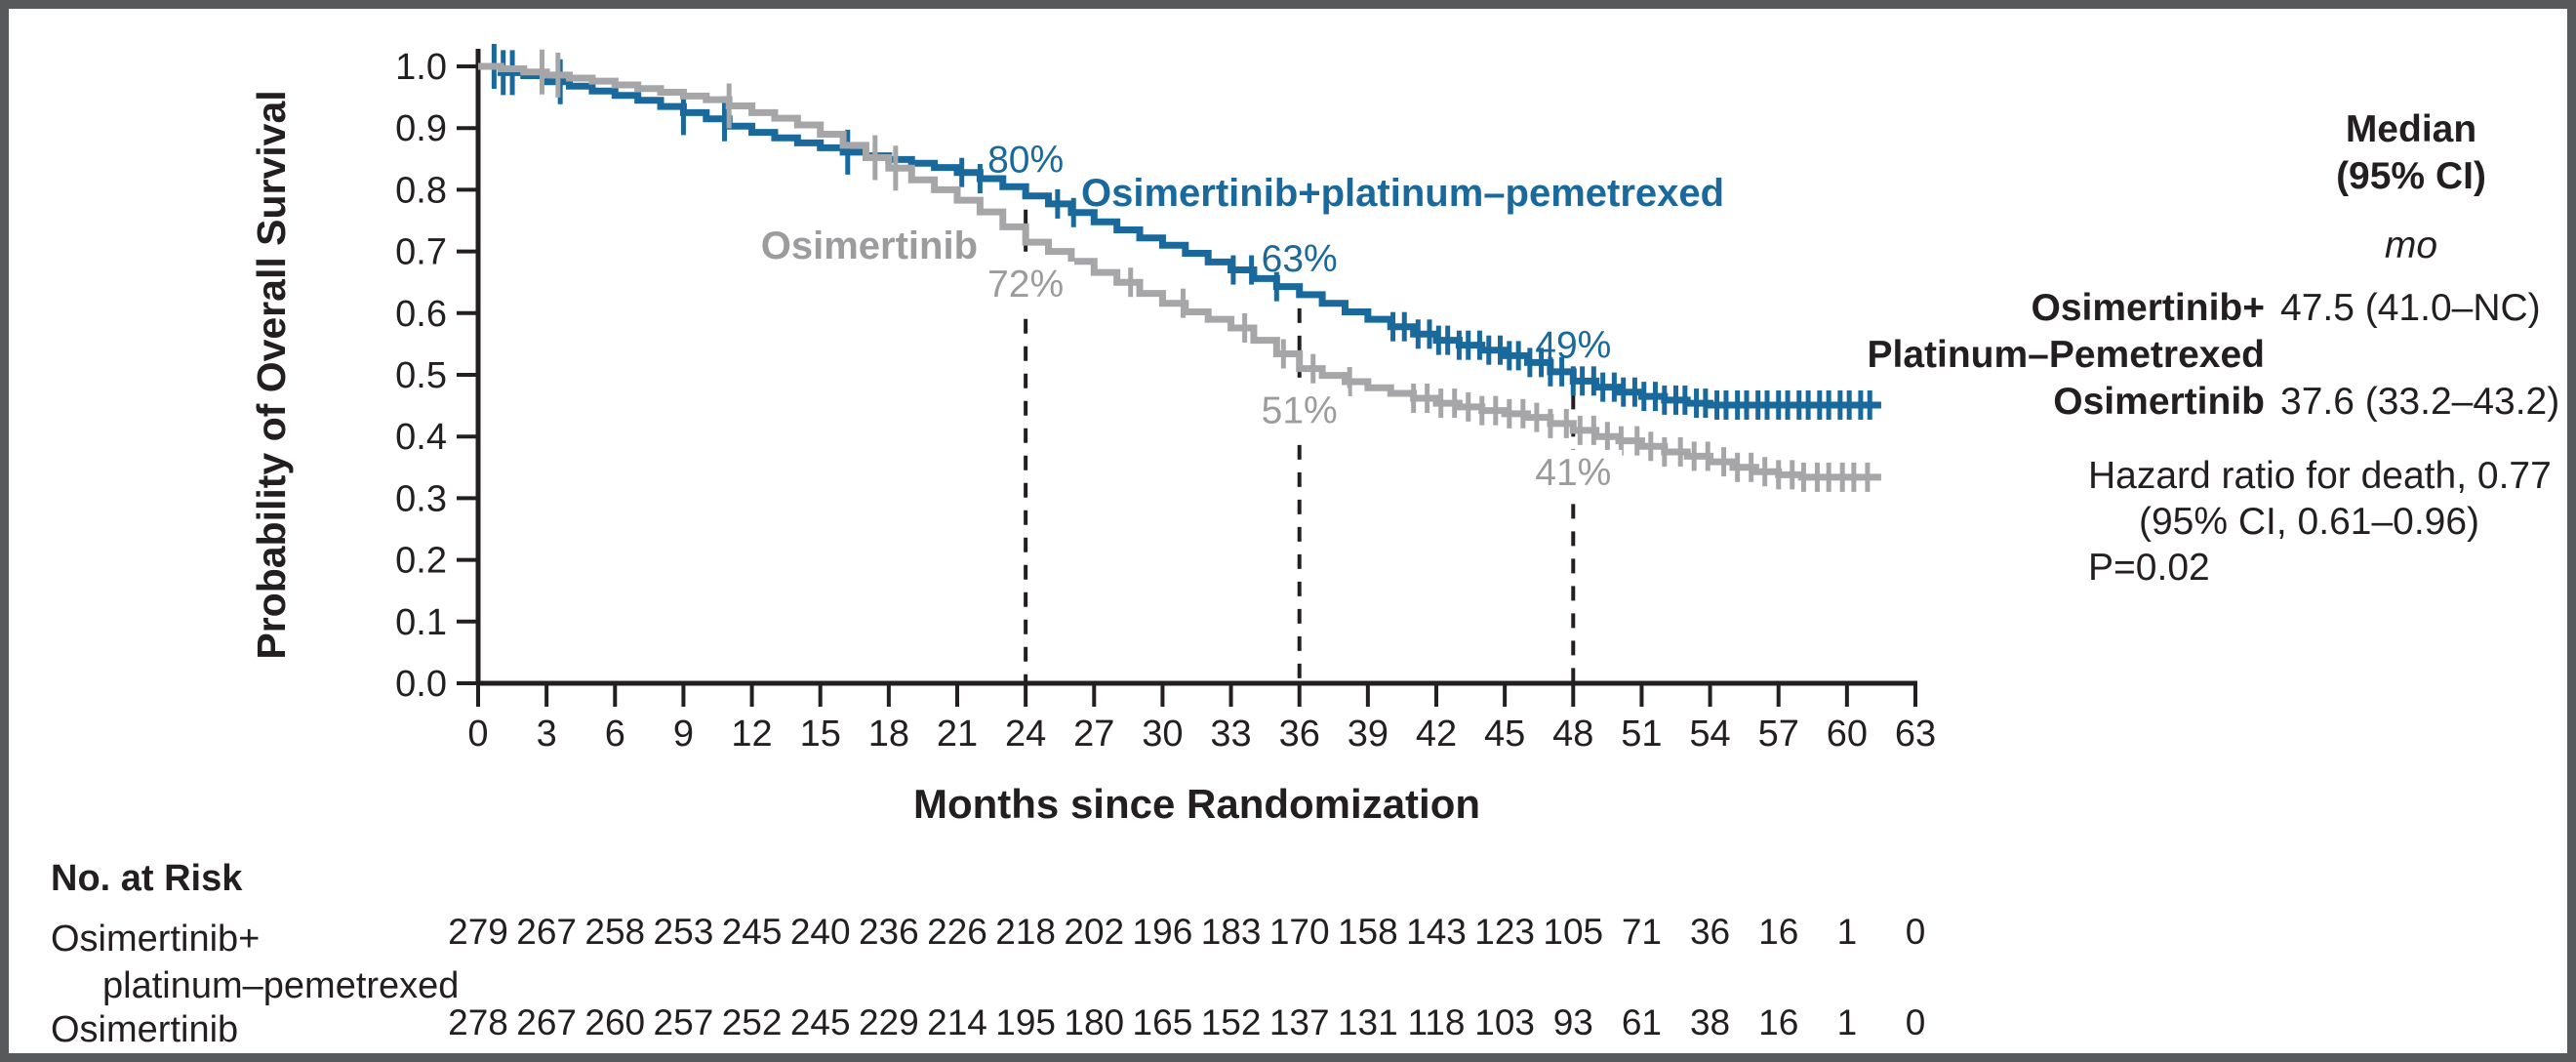  I want to click on x-tick-label: 3, so click(547, 734).